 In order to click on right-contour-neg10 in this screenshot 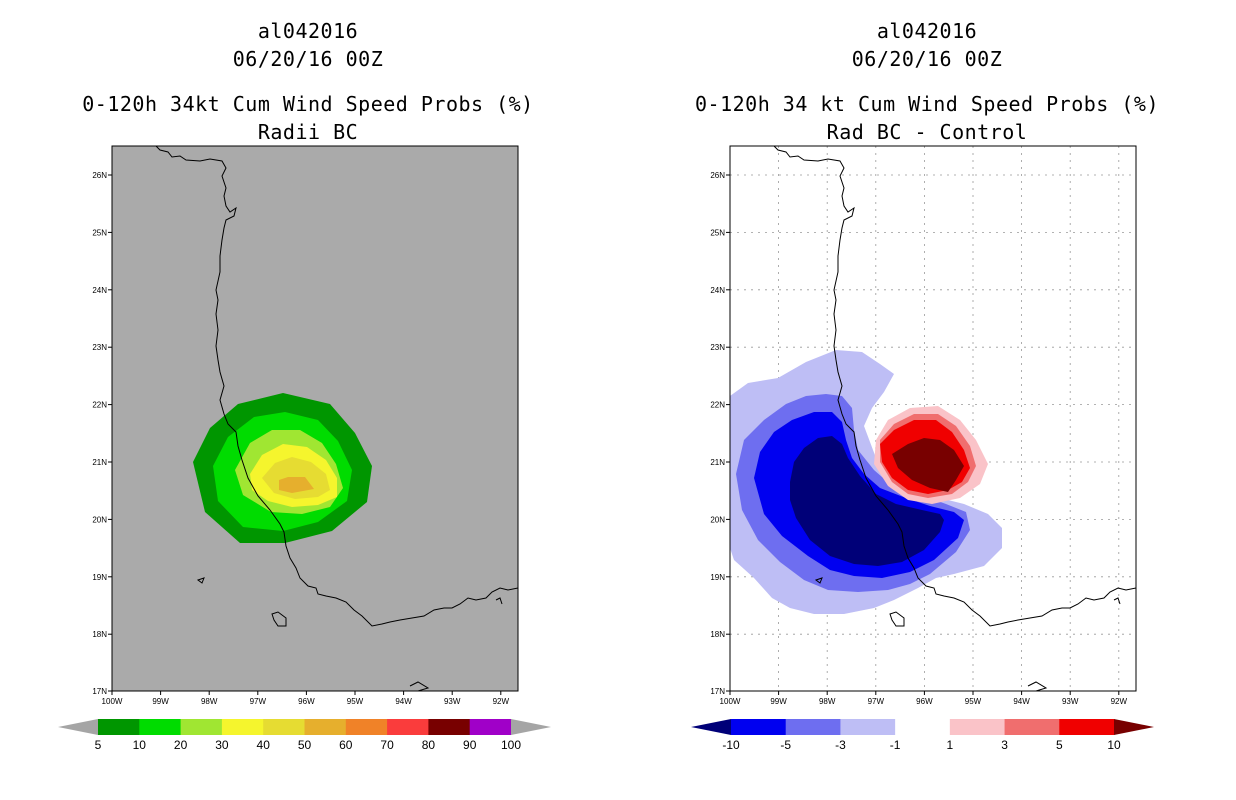, I will do `click(867, 501)`.